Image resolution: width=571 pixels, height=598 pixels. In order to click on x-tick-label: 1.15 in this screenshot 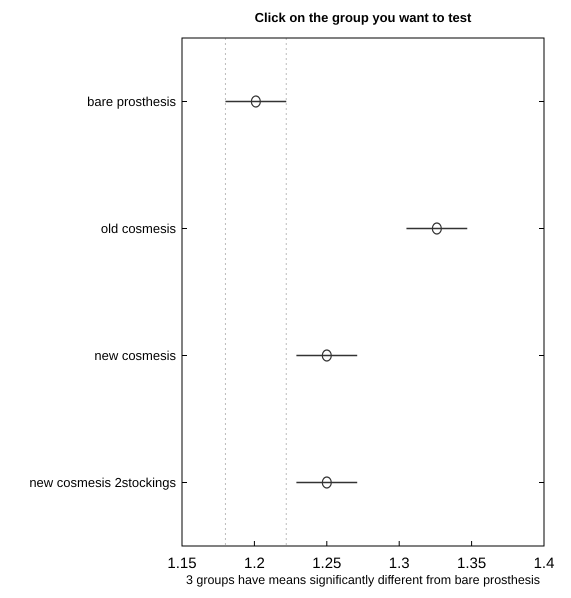, I will do `click(182, 563)`.